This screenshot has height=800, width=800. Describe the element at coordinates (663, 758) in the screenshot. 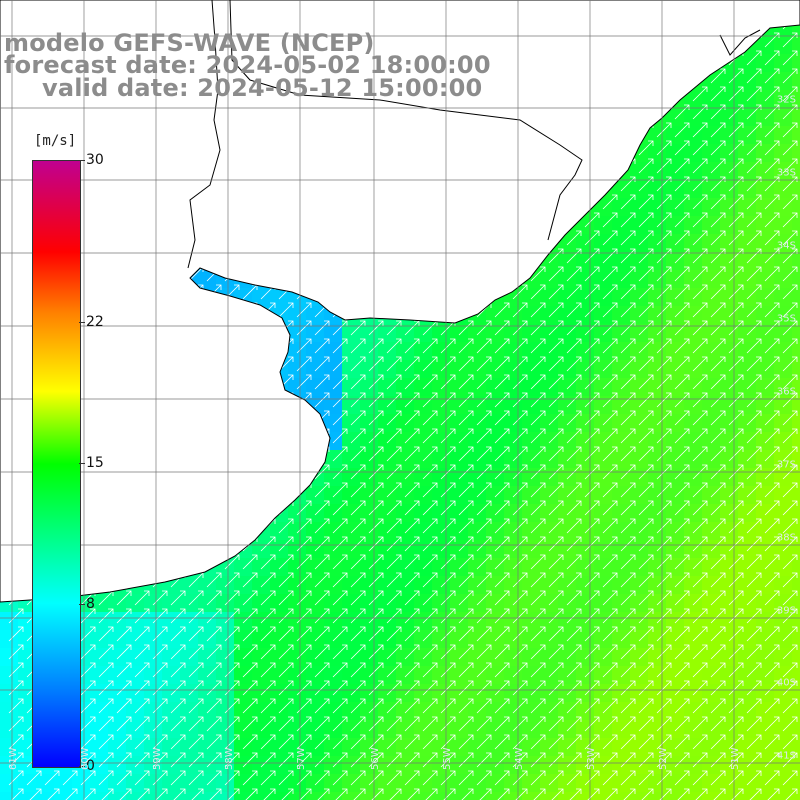

I see `longitude-label: 52W` at that location.